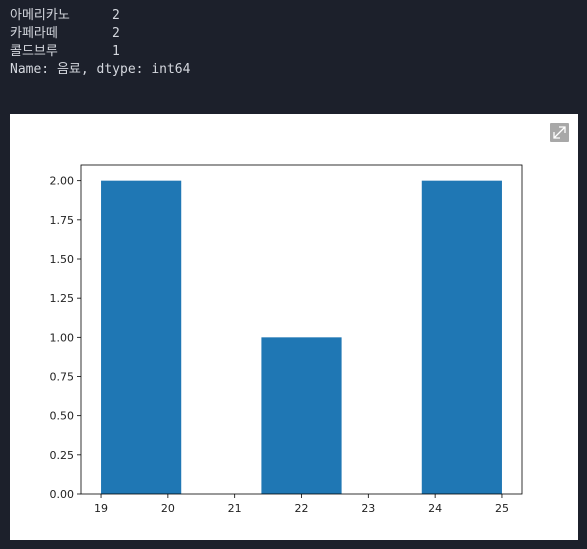 This screenshot has width=587, height=549. What do you see at coordinates (34, 51) in the screenshot?
I see `row-label: 콜드브루` at bounding box center [34, 51].